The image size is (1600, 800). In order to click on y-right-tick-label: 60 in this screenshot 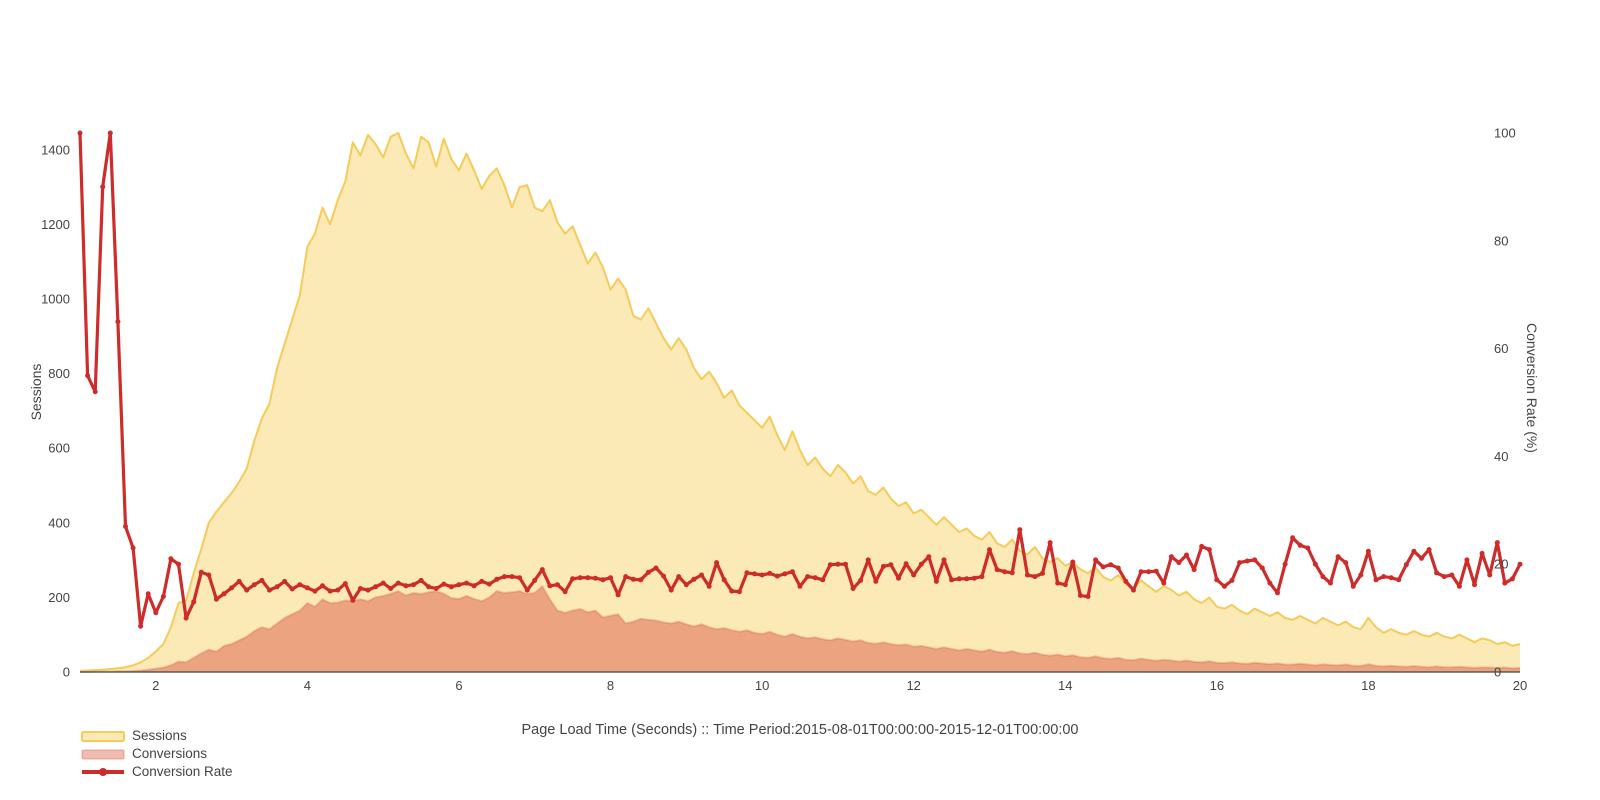, I will do `click(1501, 348)`.